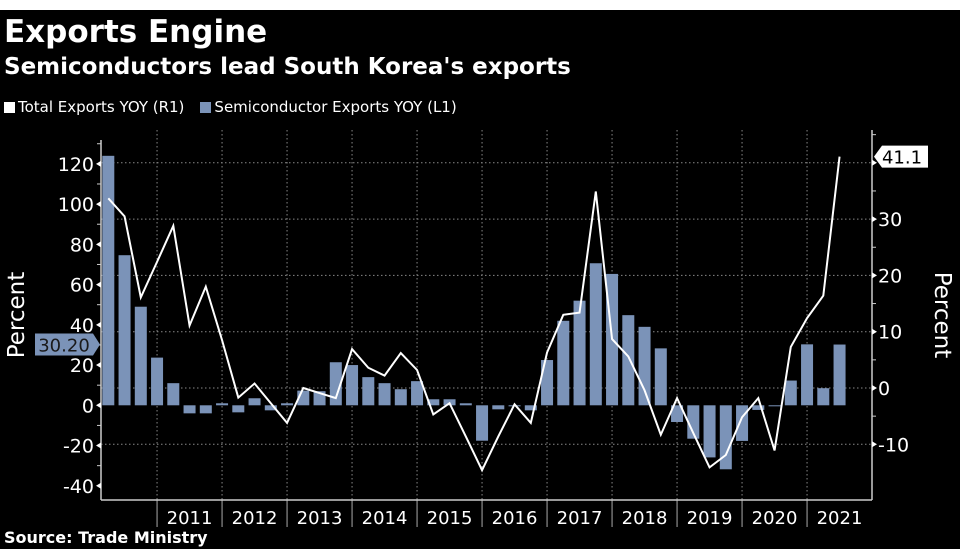 The image size is (960, 560). Describe the element at coordinates (76, 165) in the screenshot. I see `left-tick-label: 120` at that location.